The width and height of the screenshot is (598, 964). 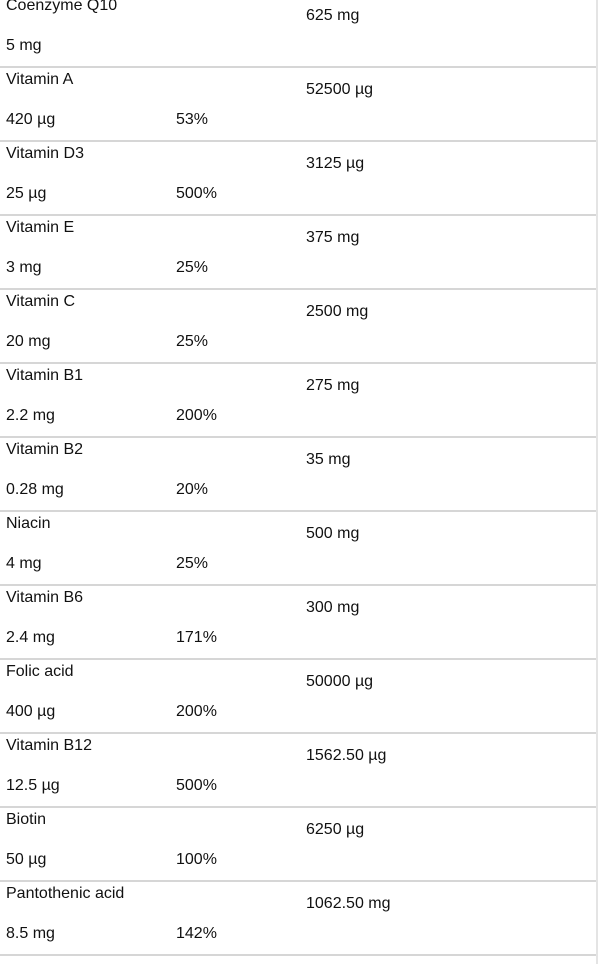 I want to click on nutrient-value: 35 mg, so click(x=328, y=459).